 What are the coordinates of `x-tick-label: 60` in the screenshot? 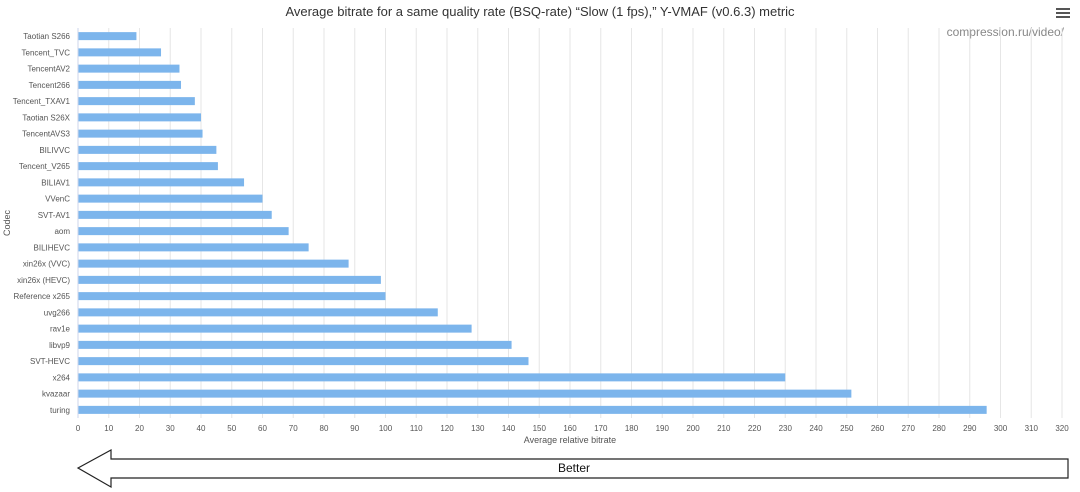 It's located at (262, 428).